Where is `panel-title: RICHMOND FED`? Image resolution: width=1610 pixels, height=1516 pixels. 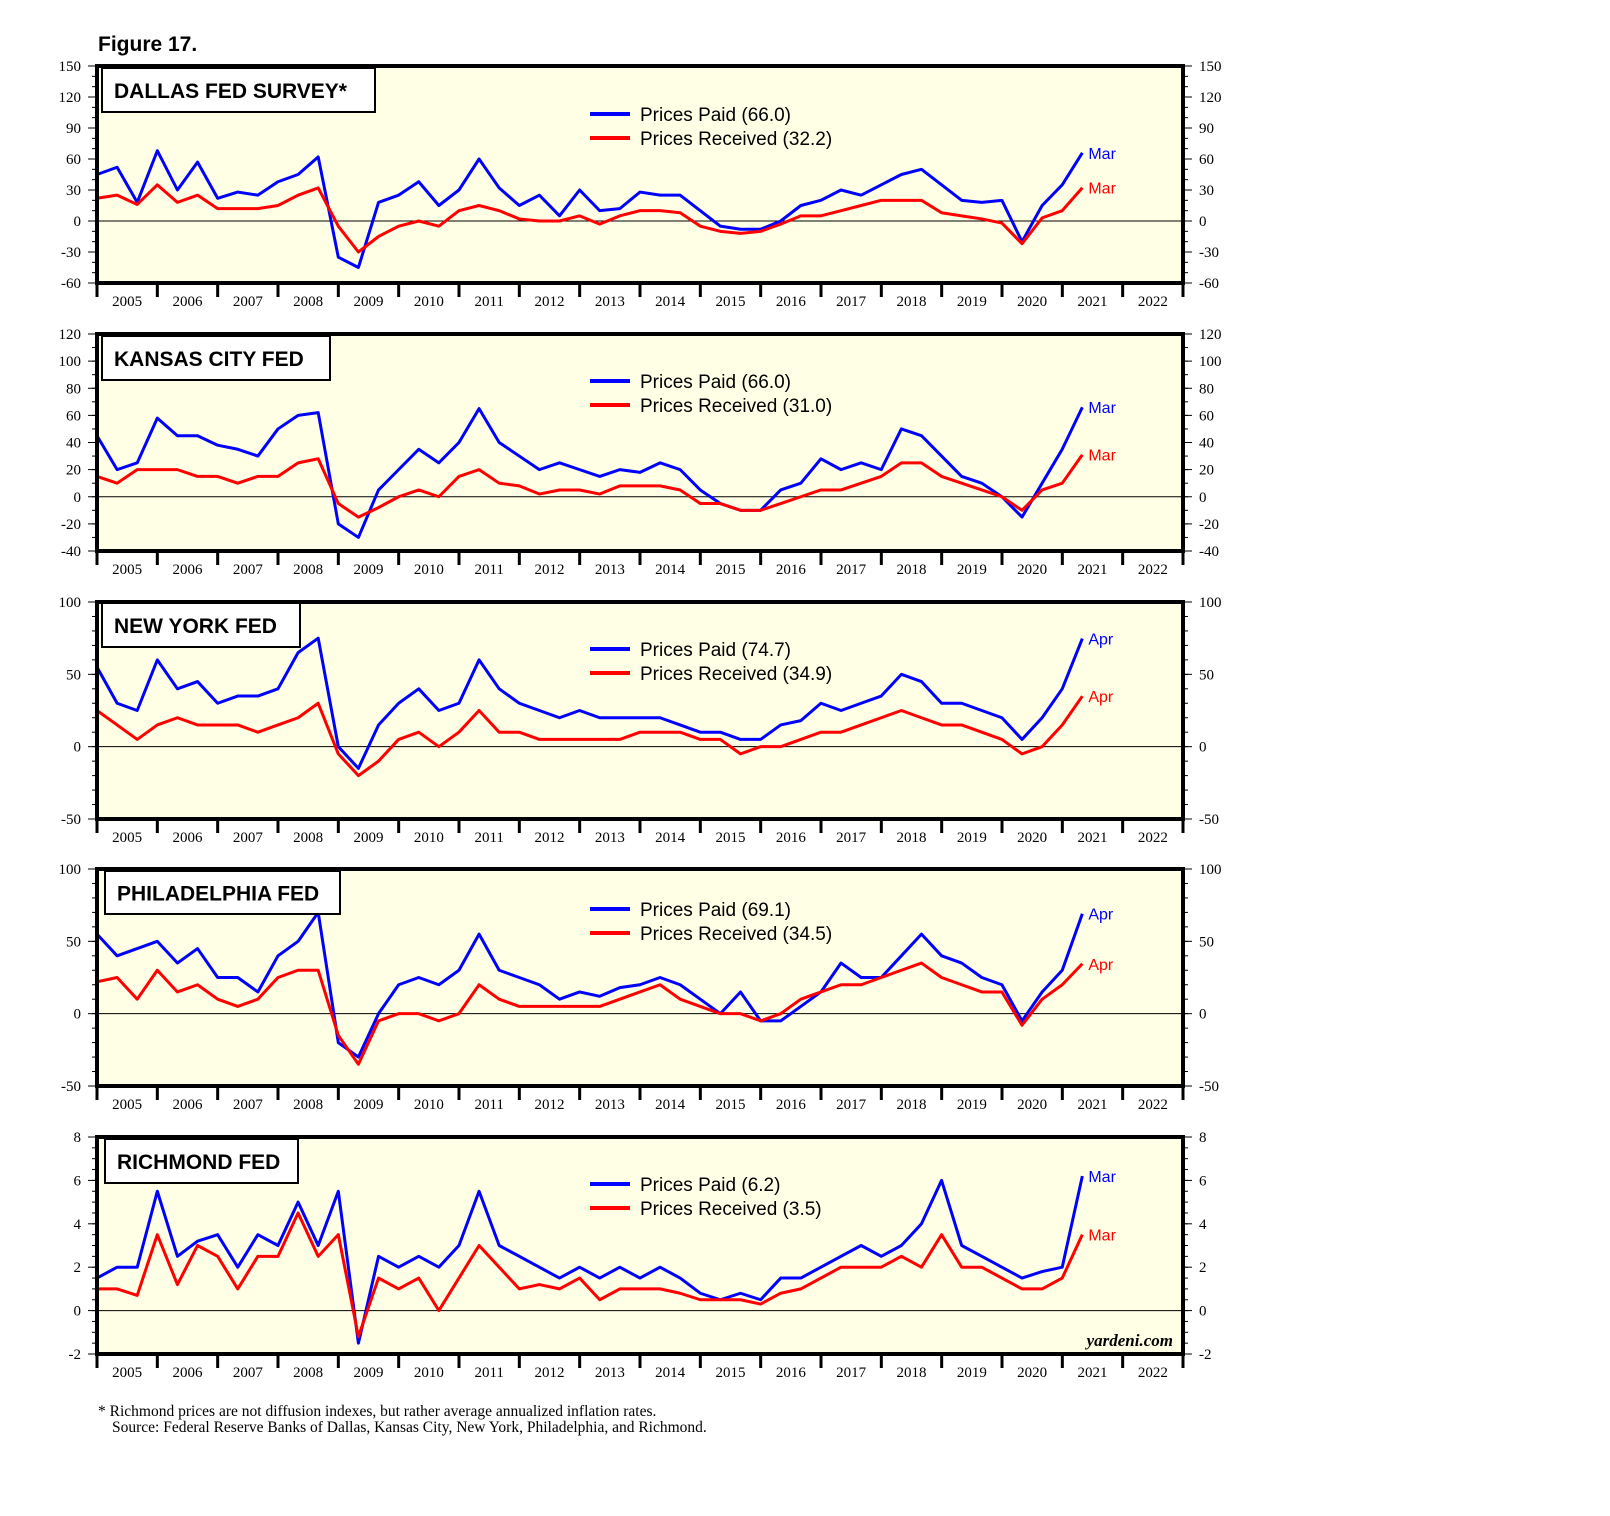
panel-title: RICHMOND FED is located at coordinates (198, 1162).